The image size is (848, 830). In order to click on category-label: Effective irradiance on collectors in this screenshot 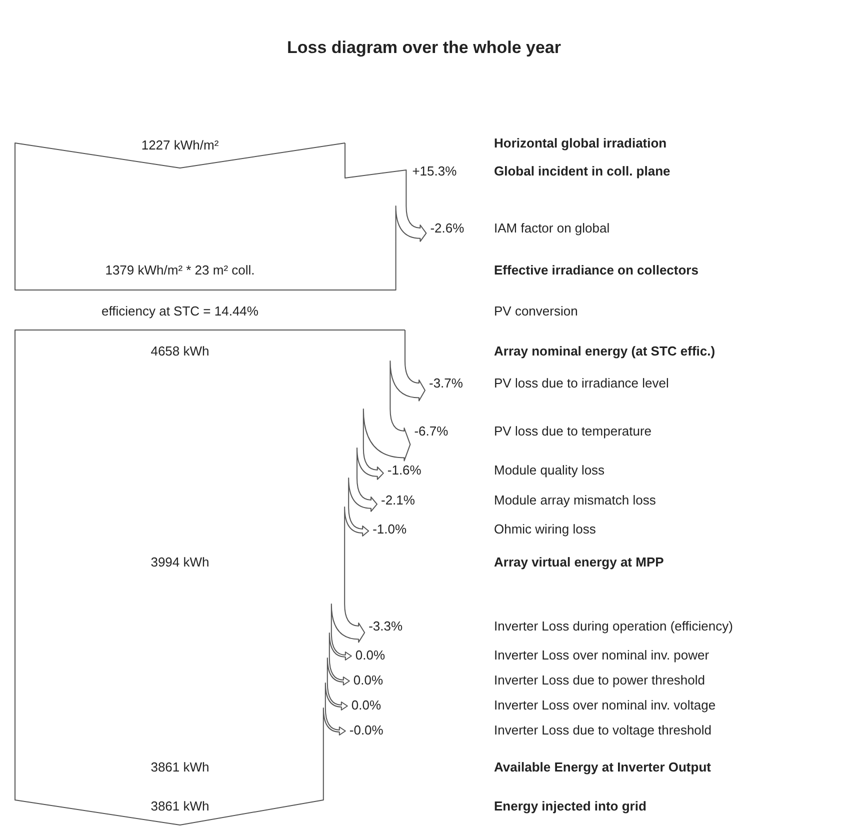, I will do `click(596, 270)`.